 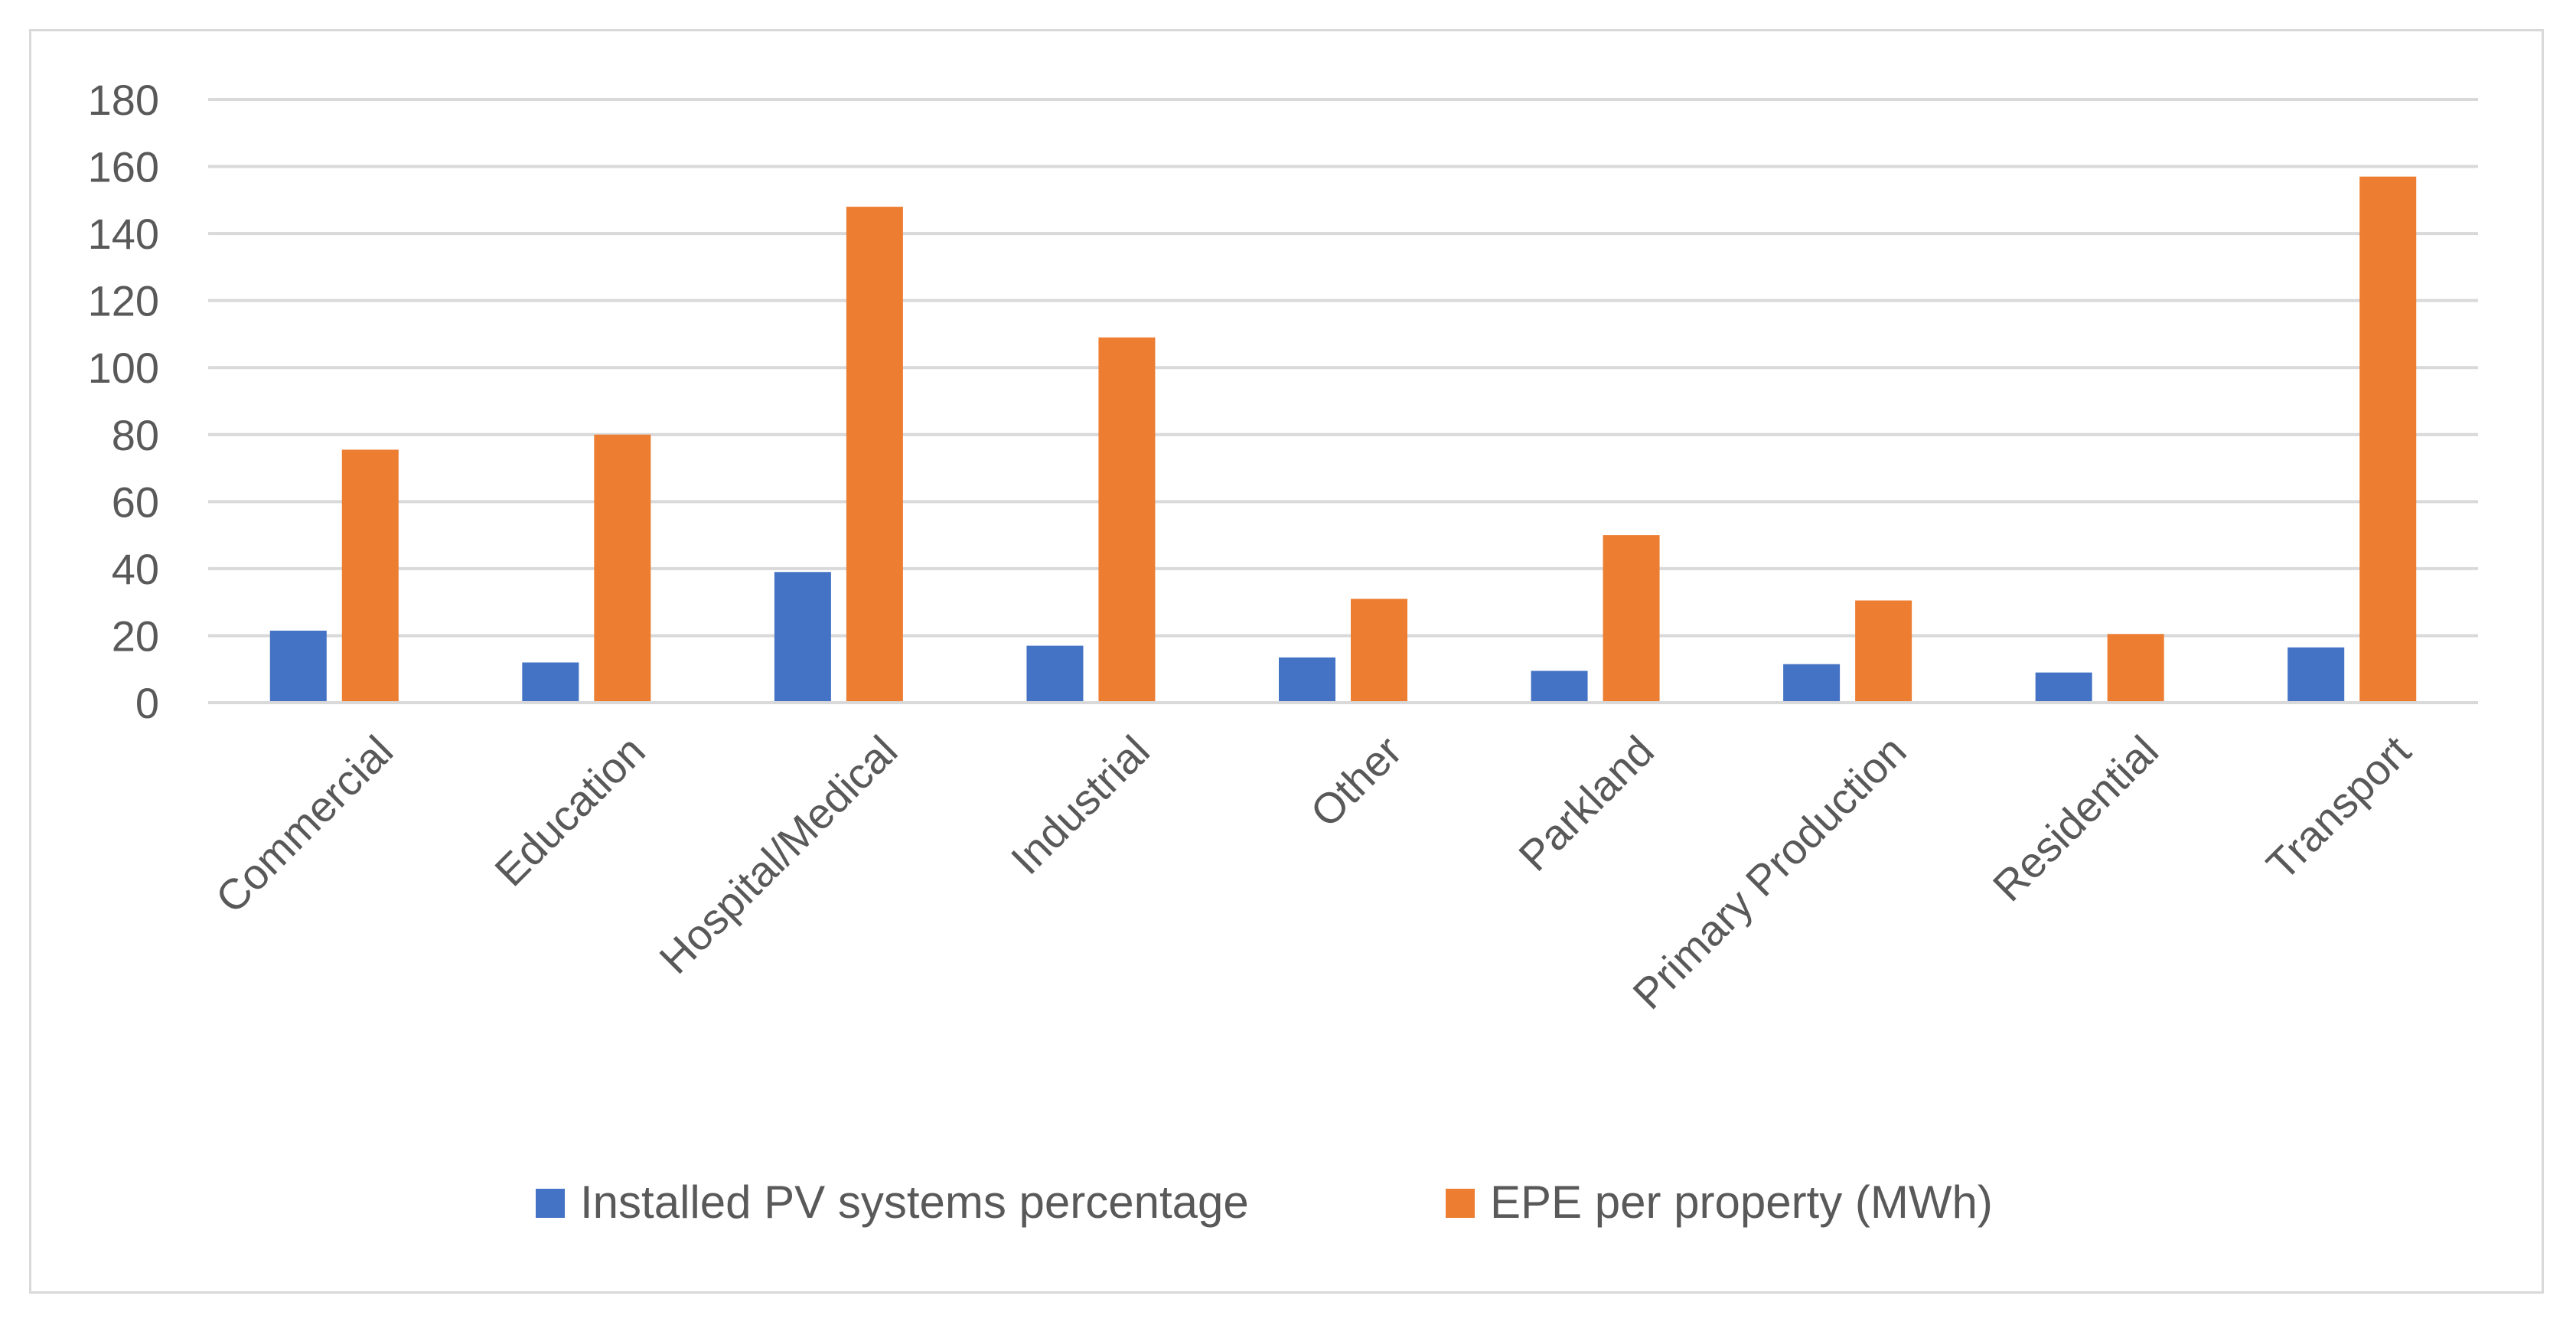 I want to click on bar-installed-pv-systems-percentage-hospital-medical, so click(x=802, y=637).